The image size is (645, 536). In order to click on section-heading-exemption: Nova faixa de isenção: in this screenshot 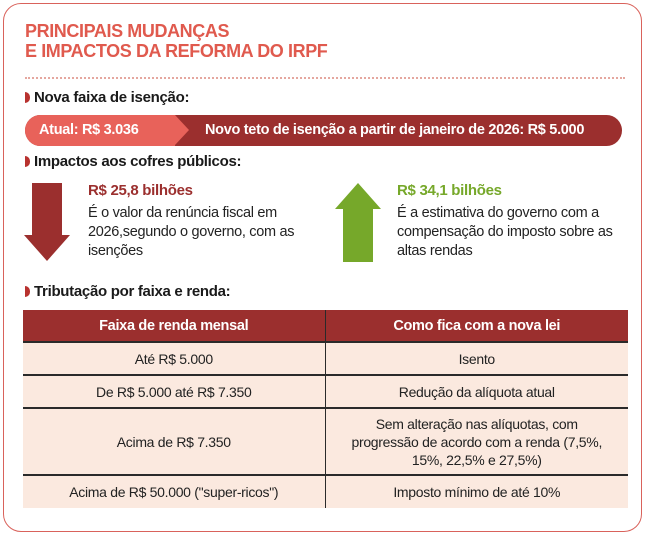, I will do `click(107, 97)`.